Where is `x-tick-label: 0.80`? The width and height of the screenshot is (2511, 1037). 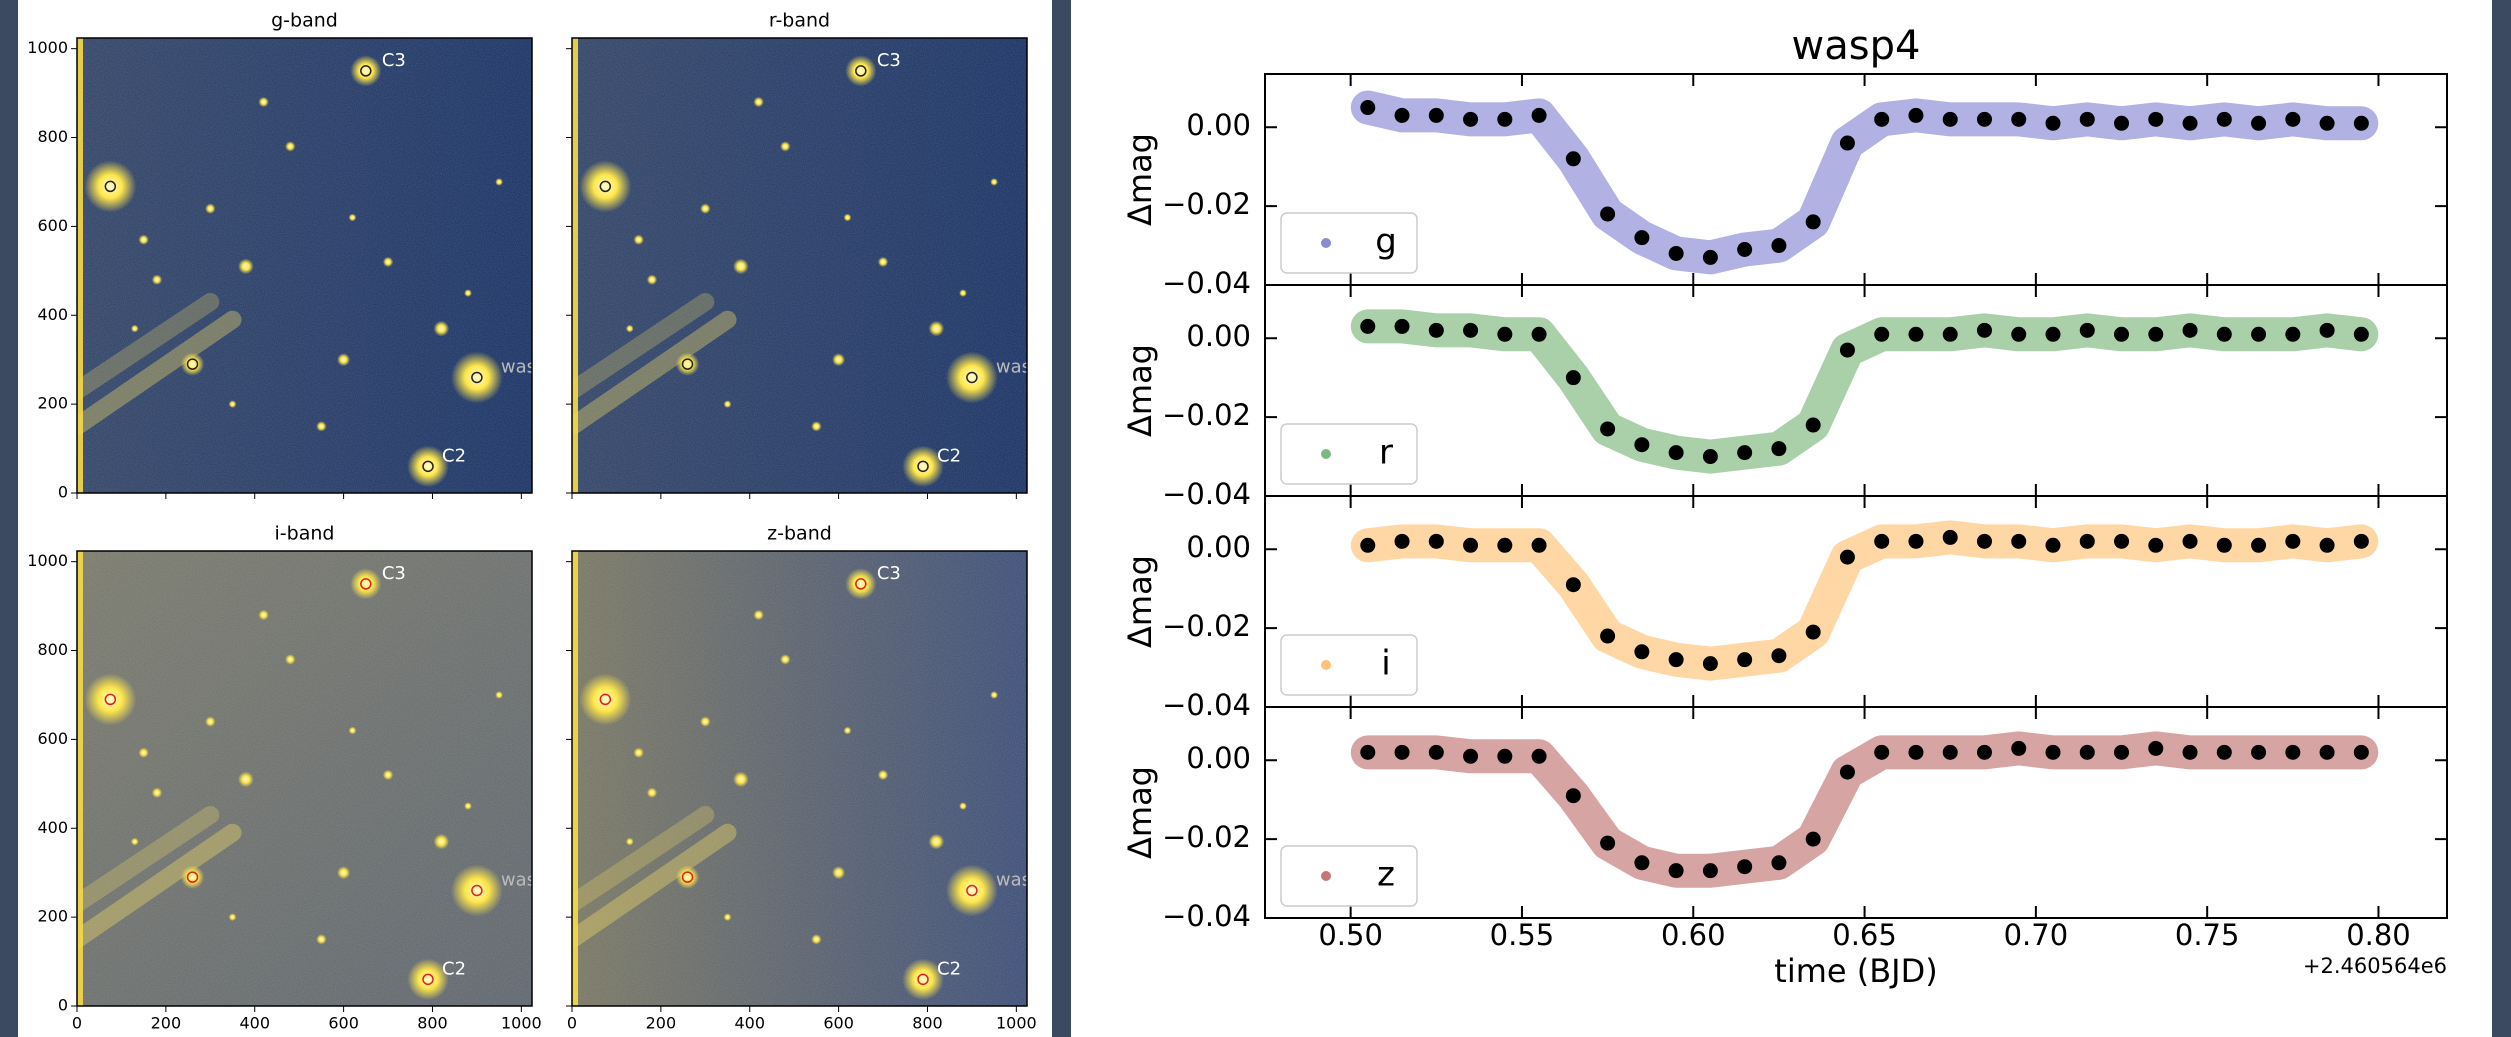
x-tick-label: 0.80 is located at coordinates (2378, 935).